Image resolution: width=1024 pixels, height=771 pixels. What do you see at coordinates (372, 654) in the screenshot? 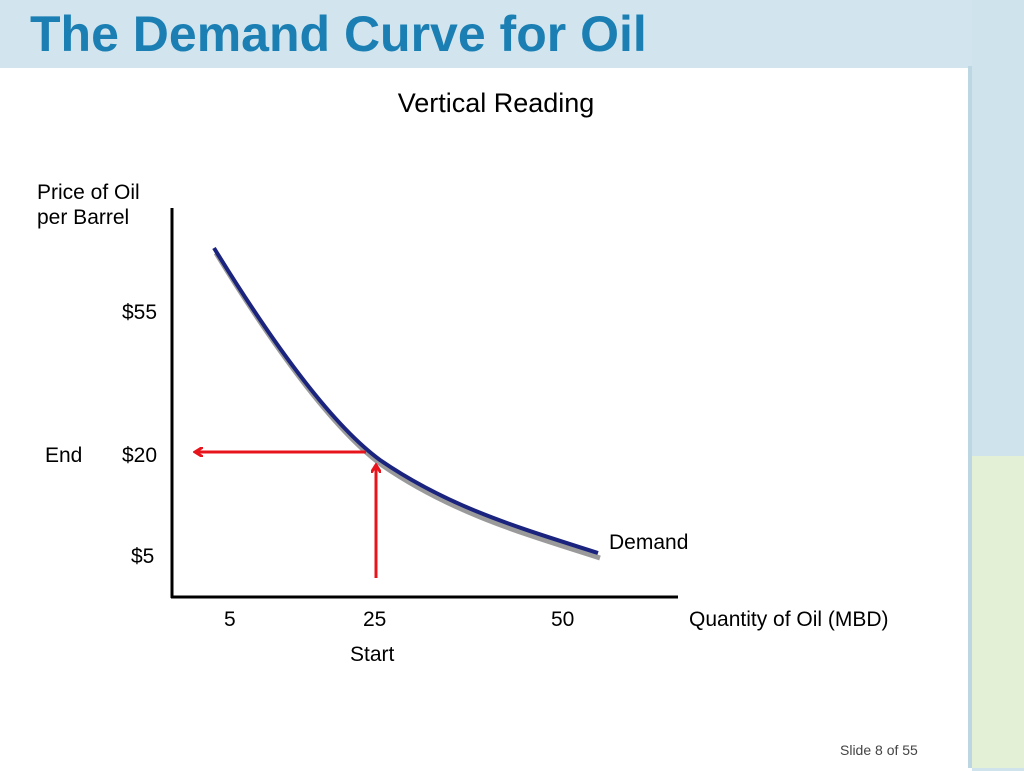
I see `start-label: Start` at bounding box center [372, 654].